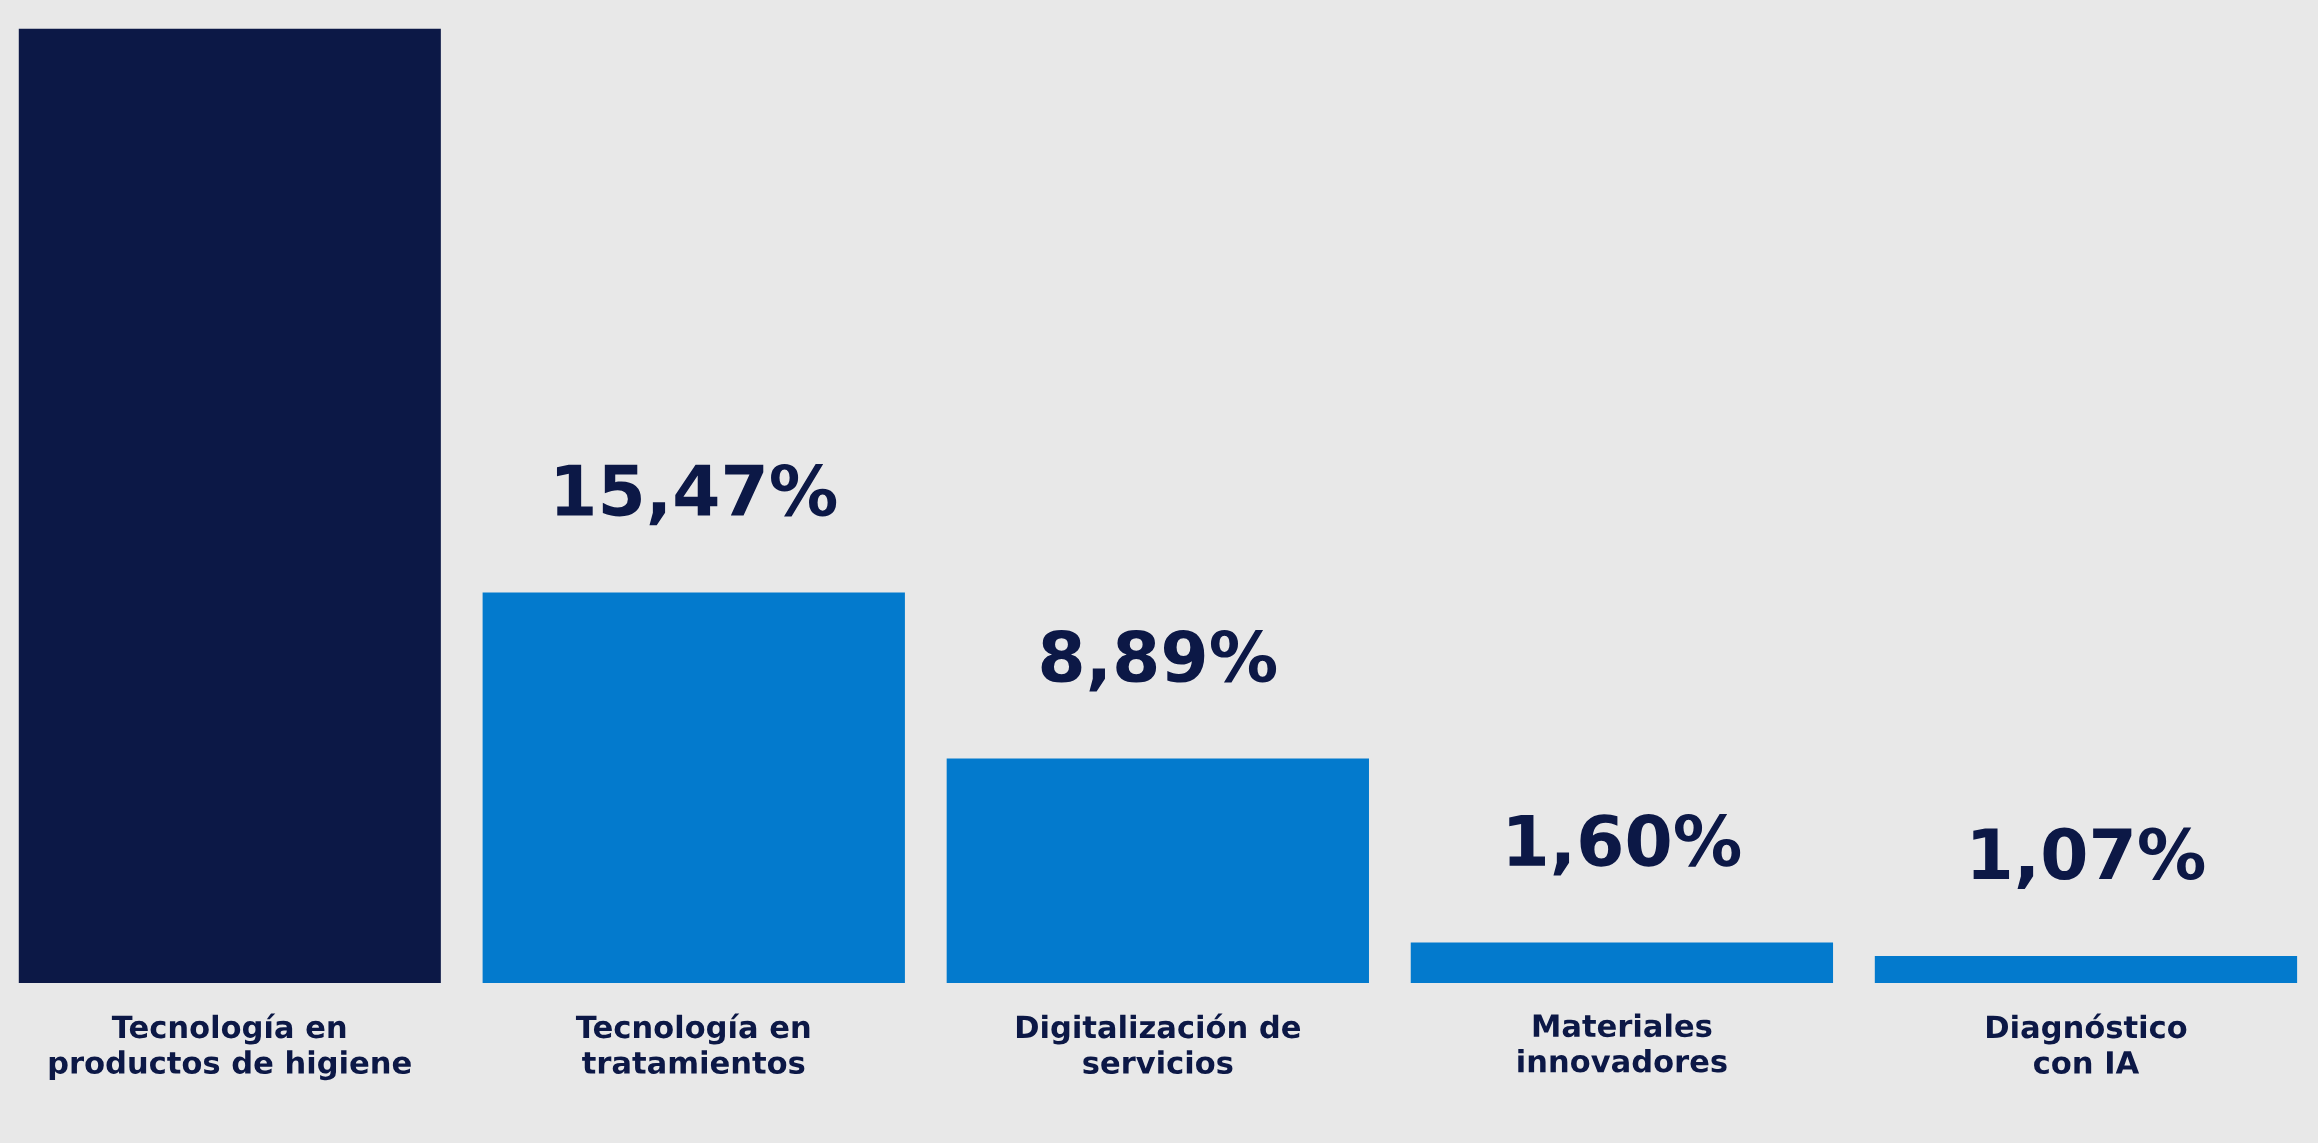  Describe the element at coordinates (2087, 1044) in the screenshot. I see `x-tick-label: Diagnóstico con IA` at that location.